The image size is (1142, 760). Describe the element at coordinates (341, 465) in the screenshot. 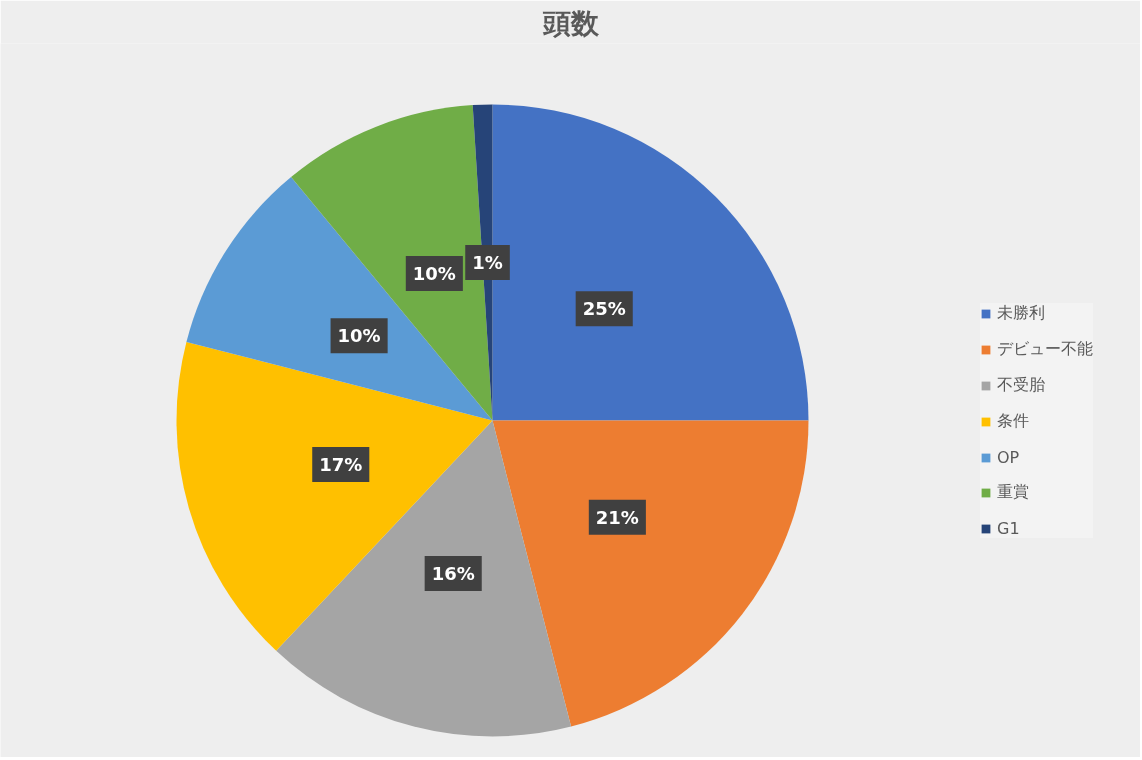

I see `data-label: 17%` at that location.